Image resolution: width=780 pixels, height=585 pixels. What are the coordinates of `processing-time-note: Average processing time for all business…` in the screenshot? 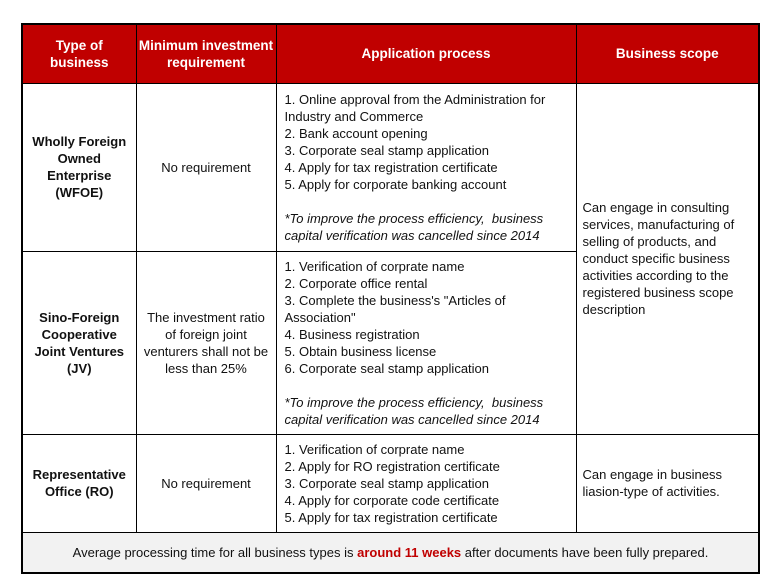 It's located at (390, 552).